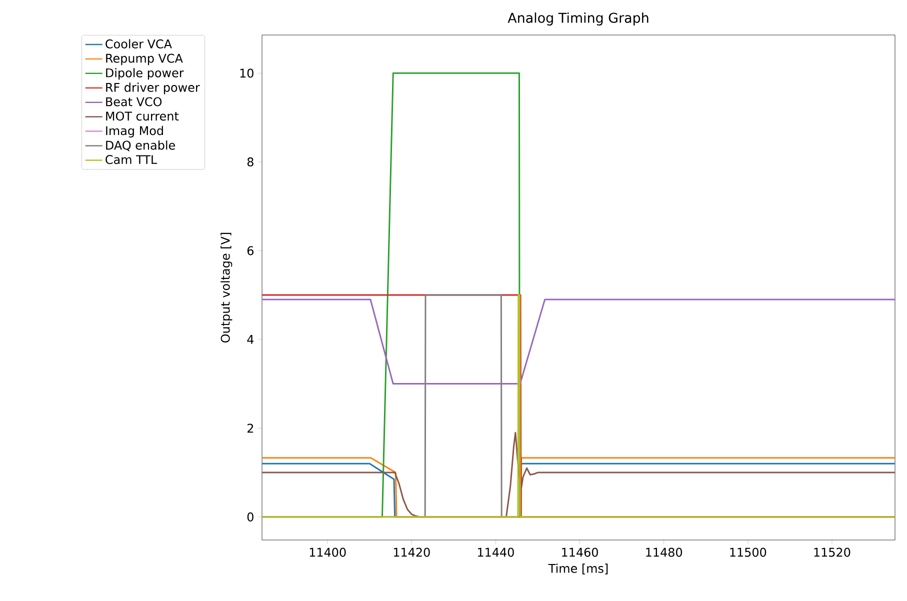 Image resolution: width=907 pixels, height=601 pixels. What do you see at coordinates (580, 552) in the screenshot?
I see `x-tick-label: 11460` at bounding box center [580, 552].